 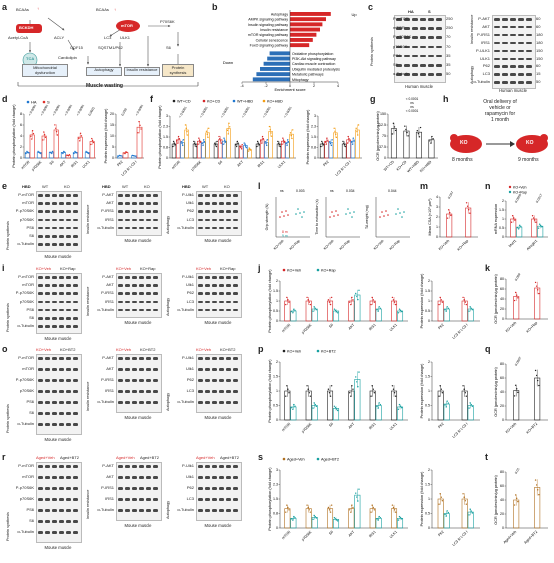 I want to click on blot-caption: Mouse muscle, so click(x=218, y=525).